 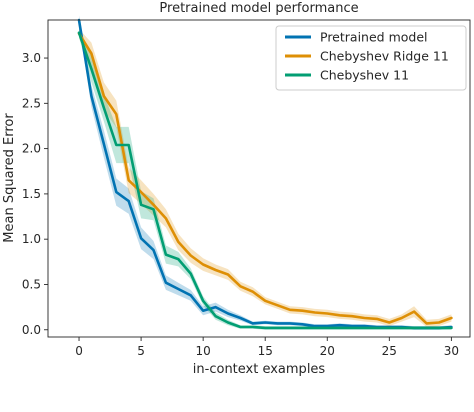 What do you see at coordinates (31, 330) in the screenshot?
I see `y-tick-label: 0.0` at bounding box center [31, 330].